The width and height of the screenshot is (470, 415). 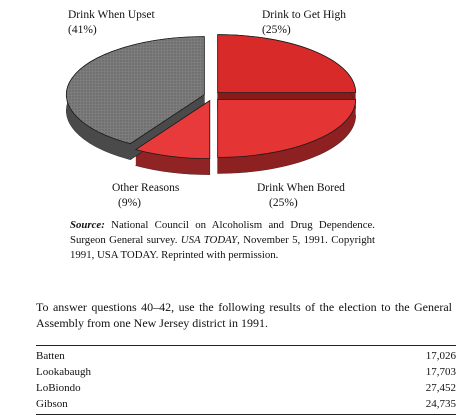 I want to click on slice-label-high-value: (25%), so click(x=276, y=30).